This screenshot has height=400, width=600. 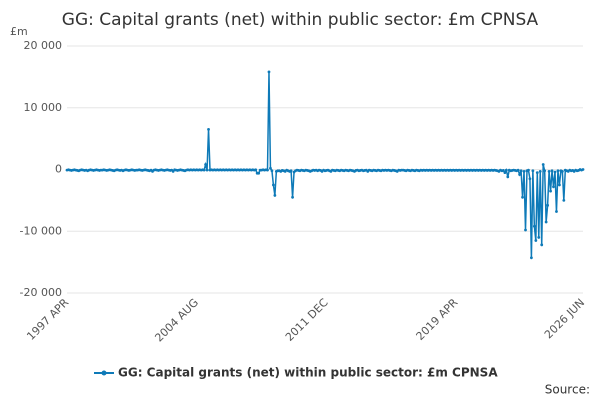 What do you see at coordinates (58, 169) in the screenshot?
I see `y-tick-label: 0` at bounding box center [58, 169].